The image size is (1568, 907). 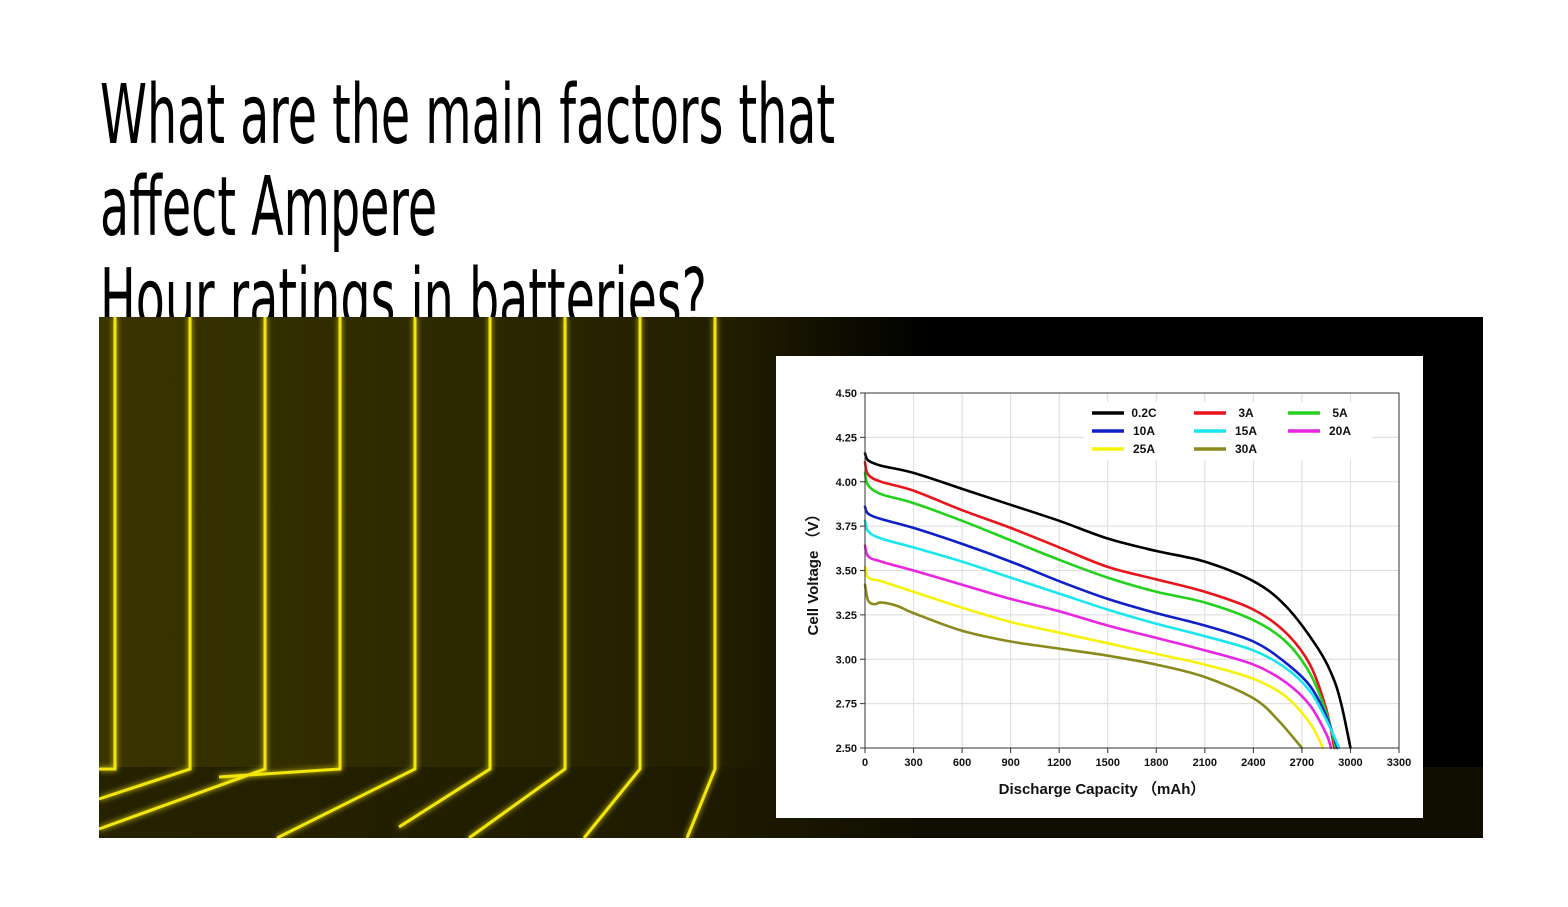 I want to click on series-line-20a, so click(x=1098, y=647).